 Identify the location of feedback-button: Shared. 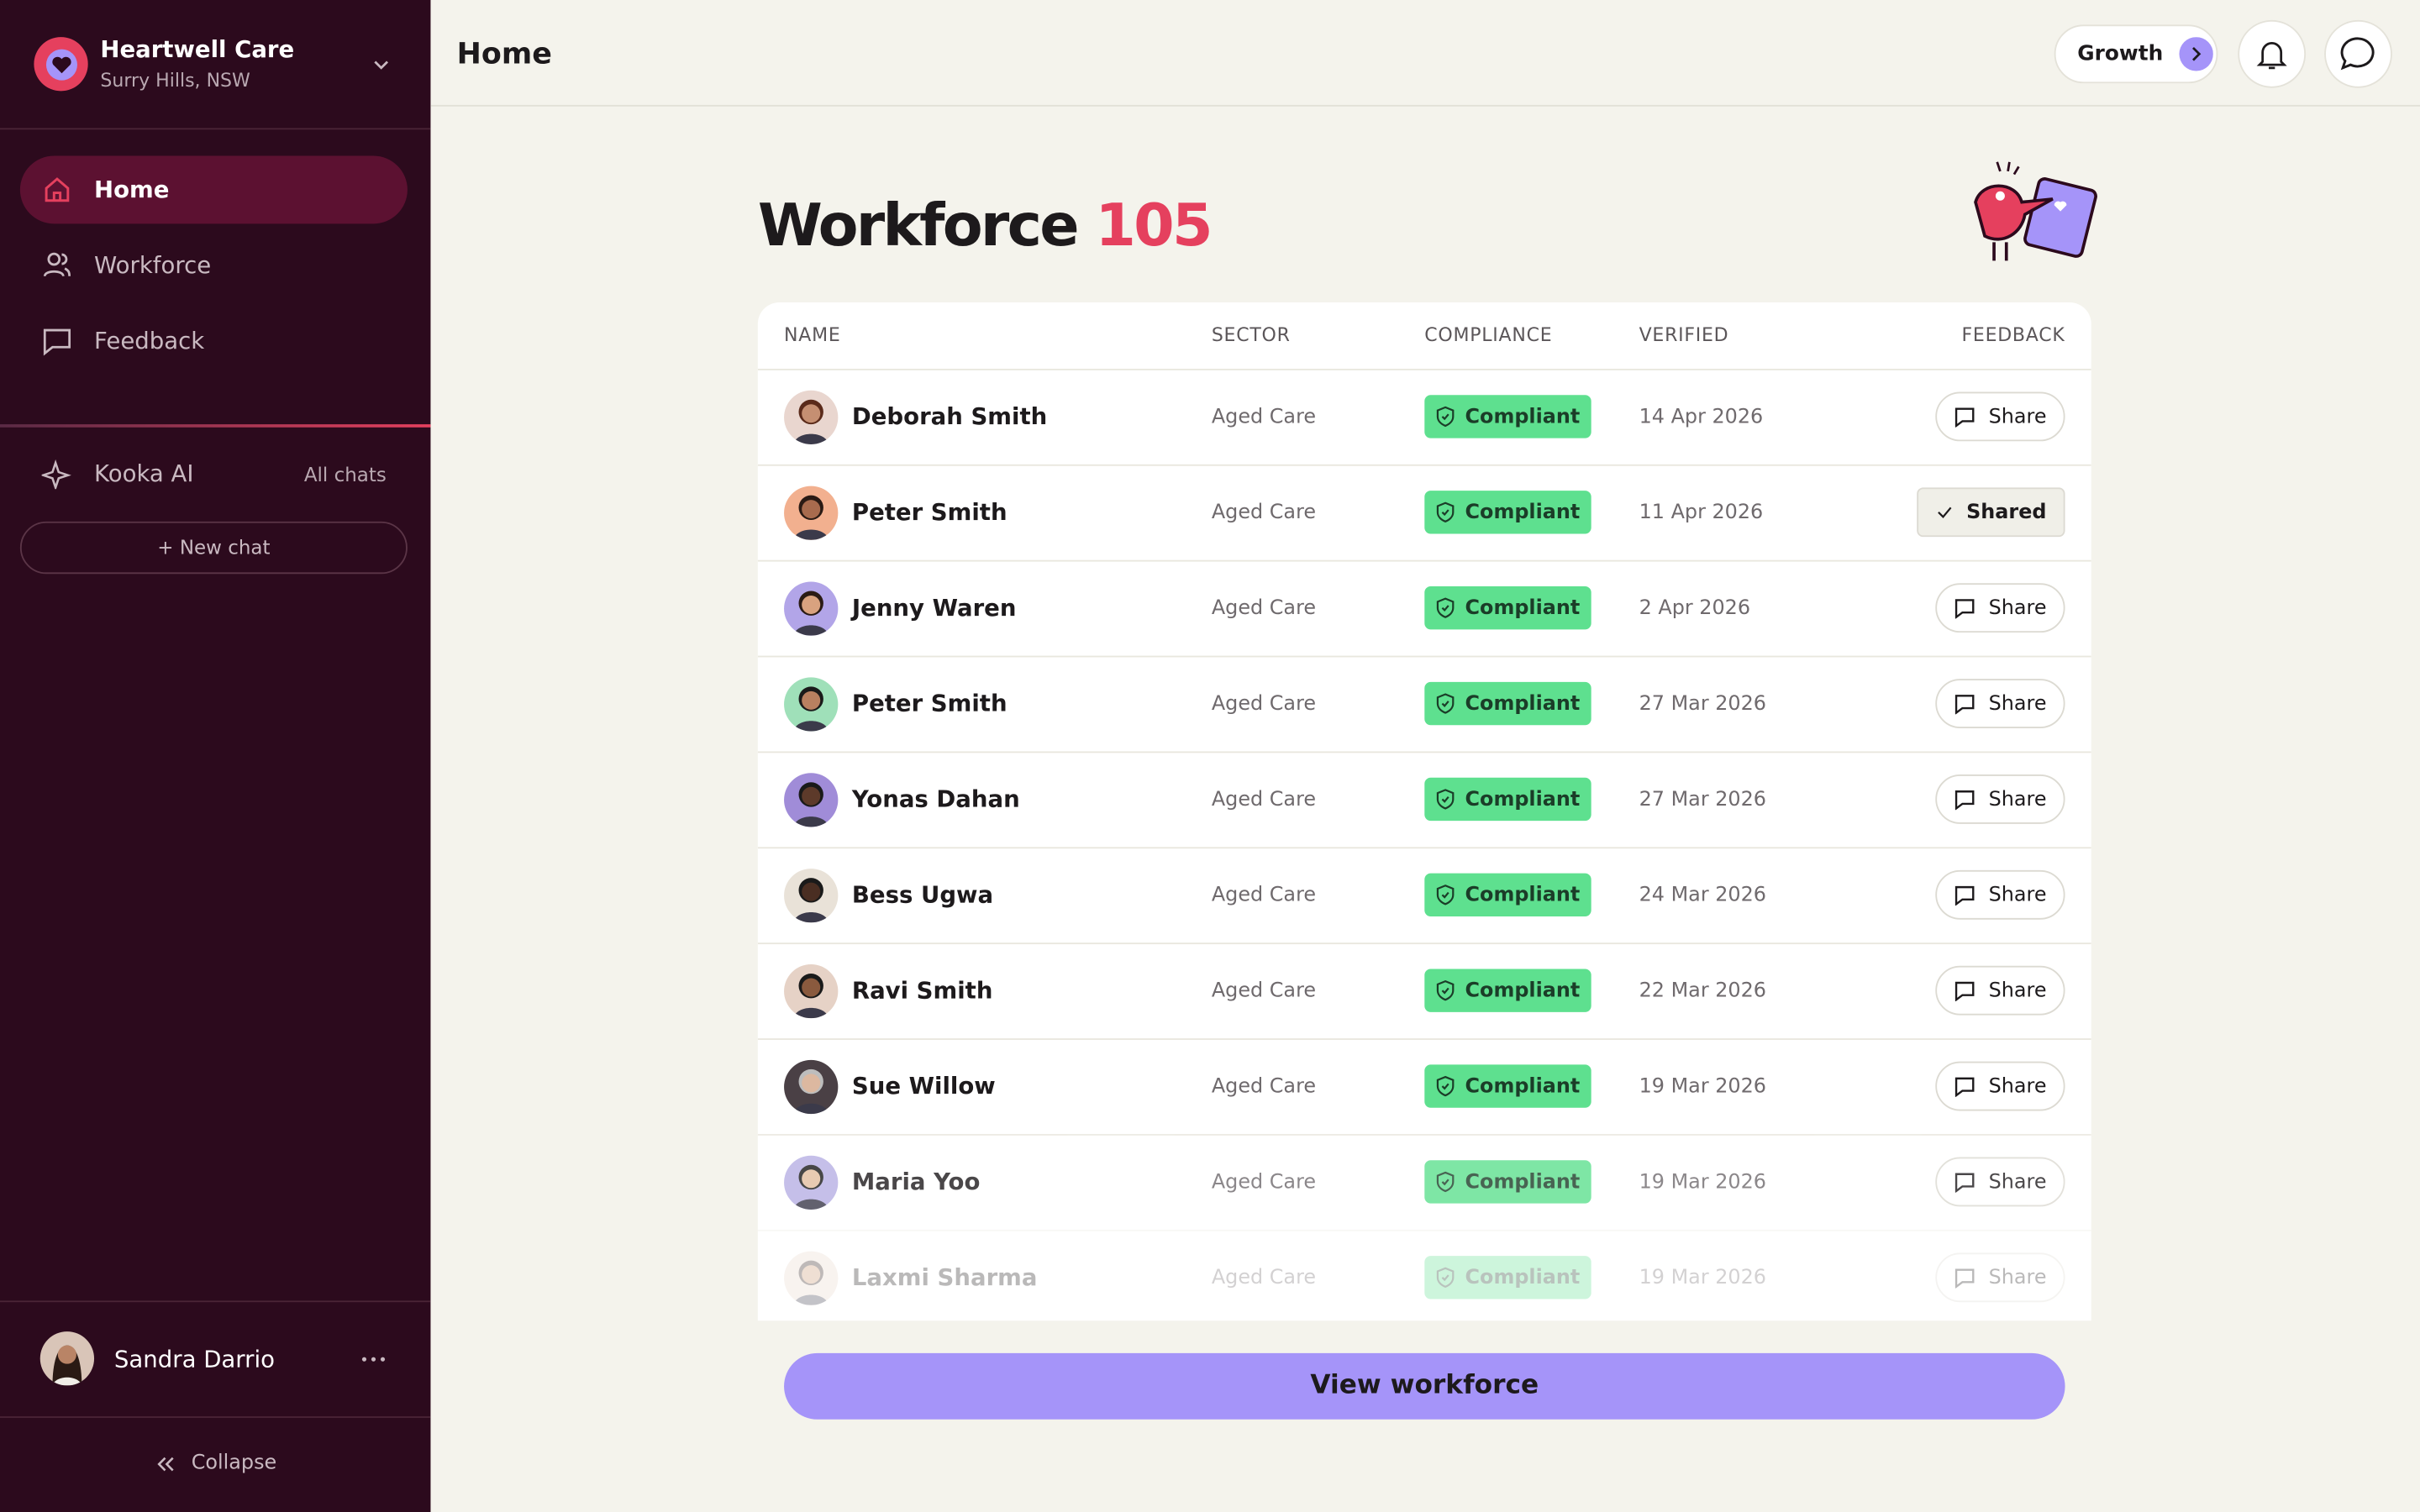
(1991, 512).